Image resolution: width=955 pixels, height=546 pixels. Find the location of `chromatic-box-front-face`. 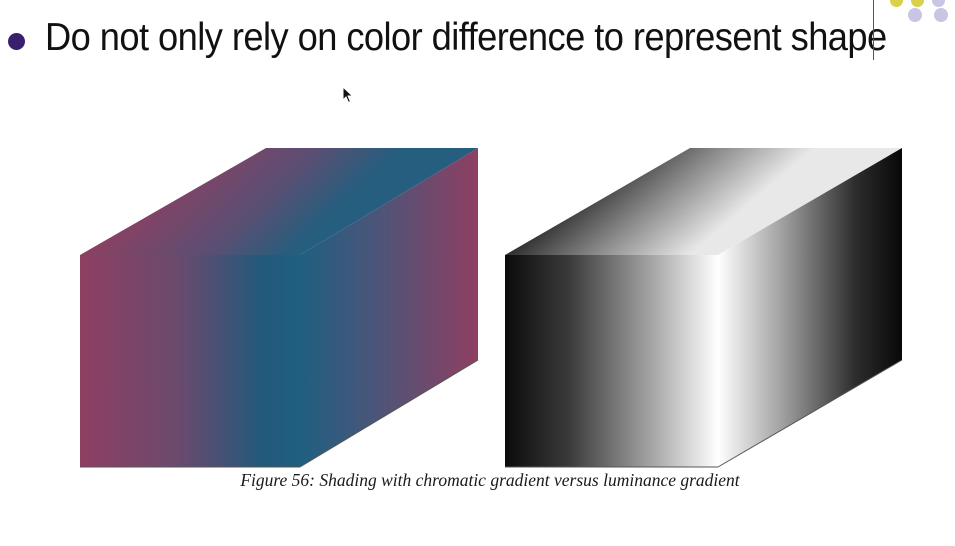

chromatic-box-front-face is located at coordinates (190, 361).